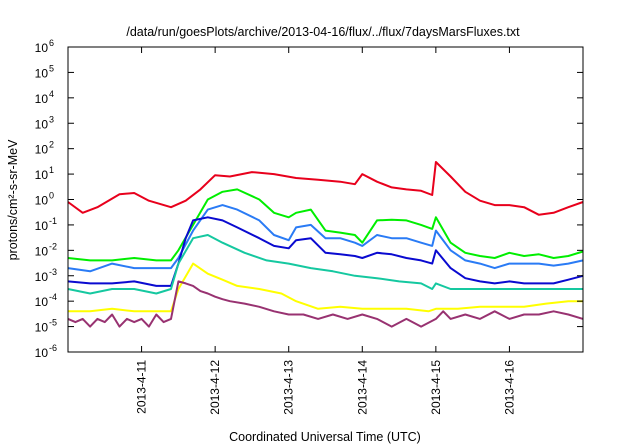 The width and height of the screenshot is (640, 448). What do you see at coordinates (51, 145) in the screenshot?
I see `y-tick-exponent: 2` at bounding box center [51, 145].